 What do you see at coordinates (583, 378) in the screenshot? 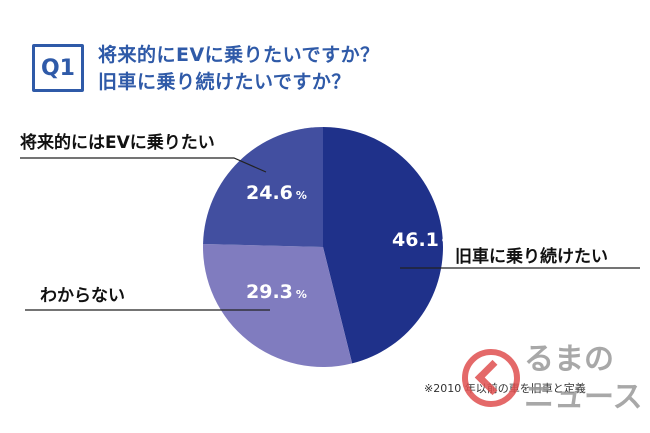
I see `brand-watermark-text: るまの ニュース` at bounding box center [583, 378].